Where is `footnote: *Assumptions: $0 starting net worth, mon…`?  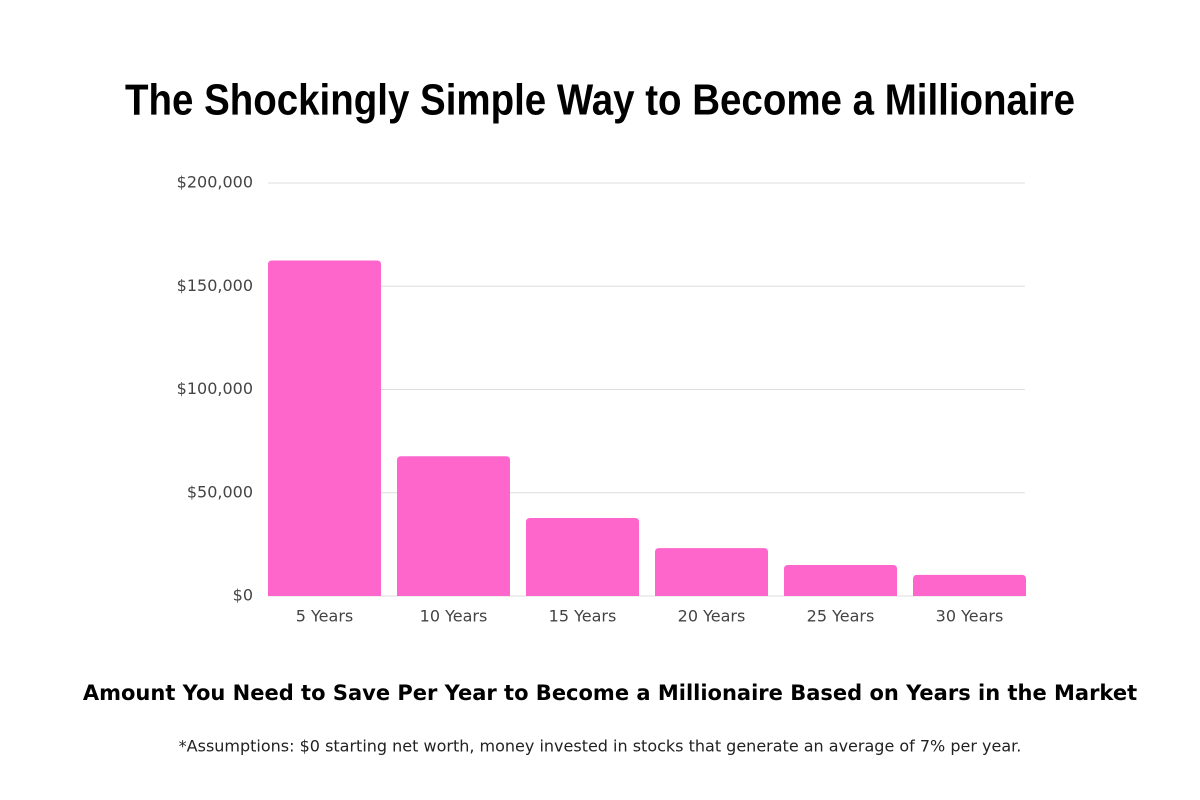 footnote: *Assumptions: $0 starting net worth, mon… is located at coordinates (600, 746).